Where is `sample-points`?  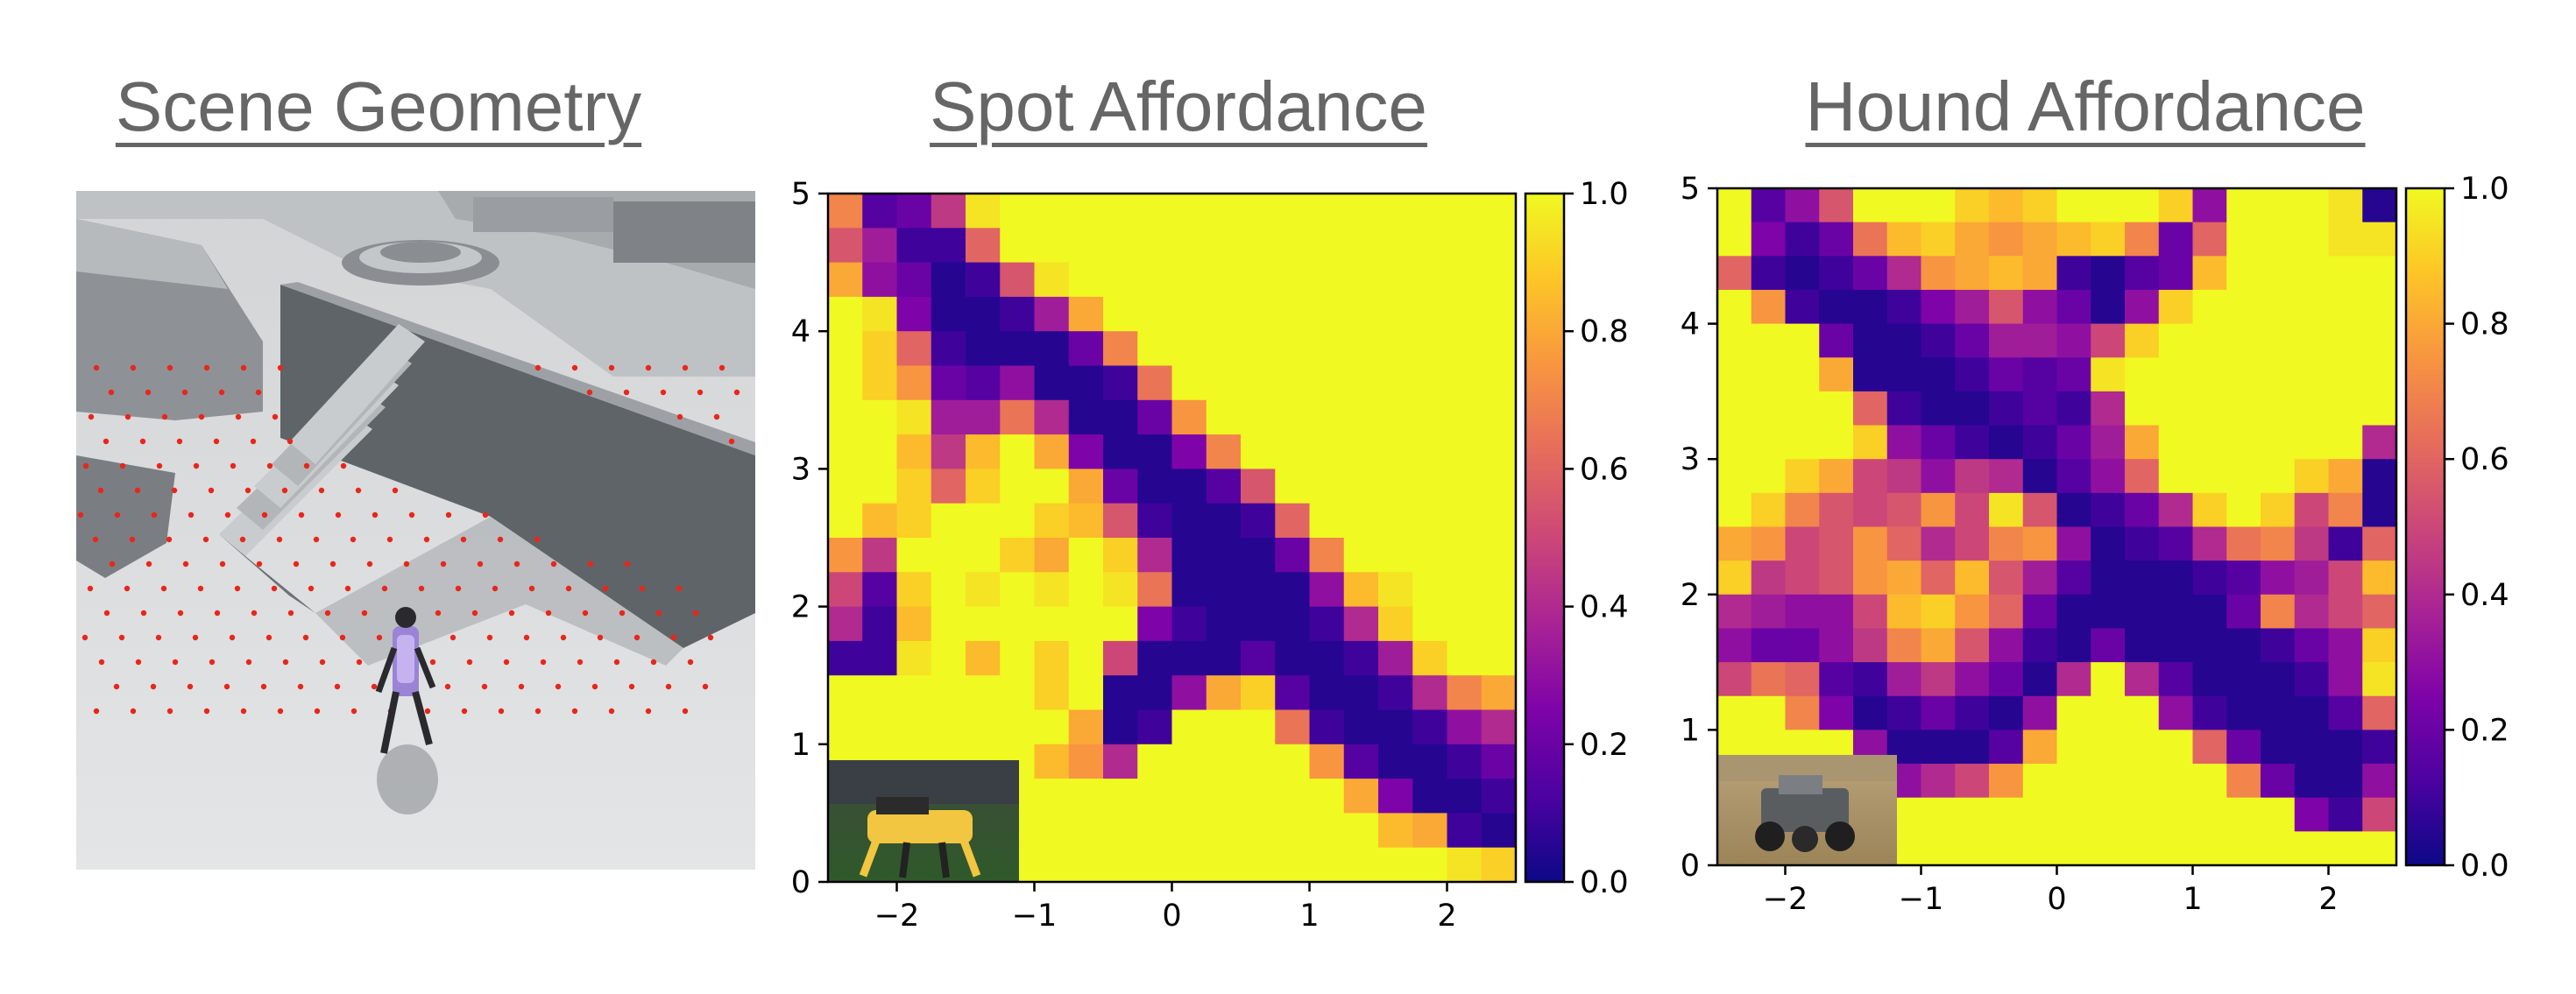
sample-points is located at coordinates (408, 539).